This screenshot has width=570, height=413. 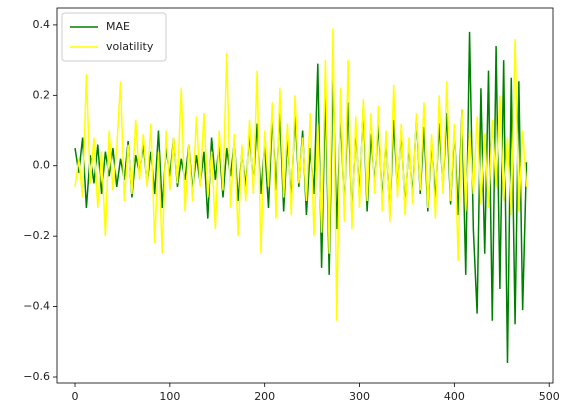 What do you see at coordinates (359, 396) in the screenshot?
I see `x-tick-label: 300` at bounding box center [359, 396].